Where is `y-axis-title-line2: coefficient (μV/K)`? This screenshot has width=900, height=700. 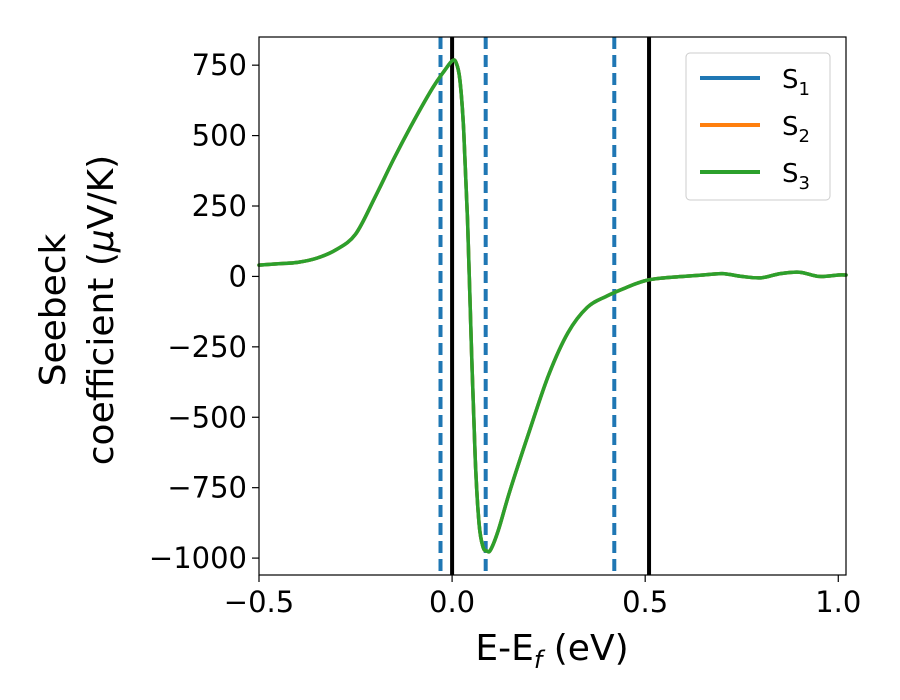 y-axis-title-line2: coefficient (μV/K) is located at coordinates (101, 310).